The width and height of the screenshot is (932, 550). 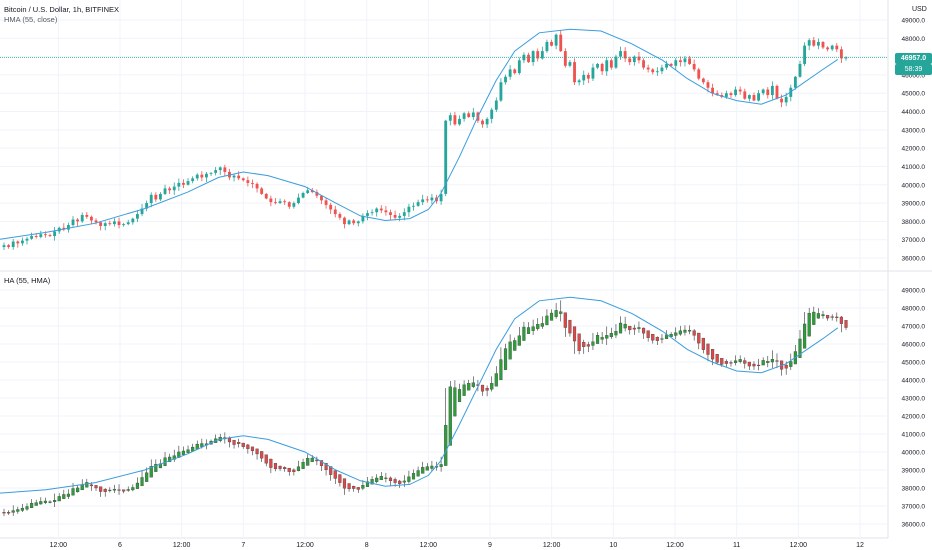 What do you see at coordinates (914, 39) in the screenshot?
I see `y-tick-label: 48000.0` at bounding box center [914, 39].